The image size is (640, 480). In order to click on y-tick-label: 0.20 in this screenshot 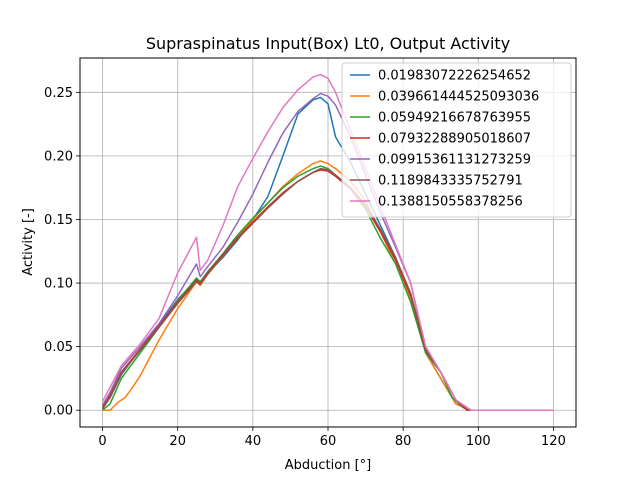, I will do `click(58, 156)`.